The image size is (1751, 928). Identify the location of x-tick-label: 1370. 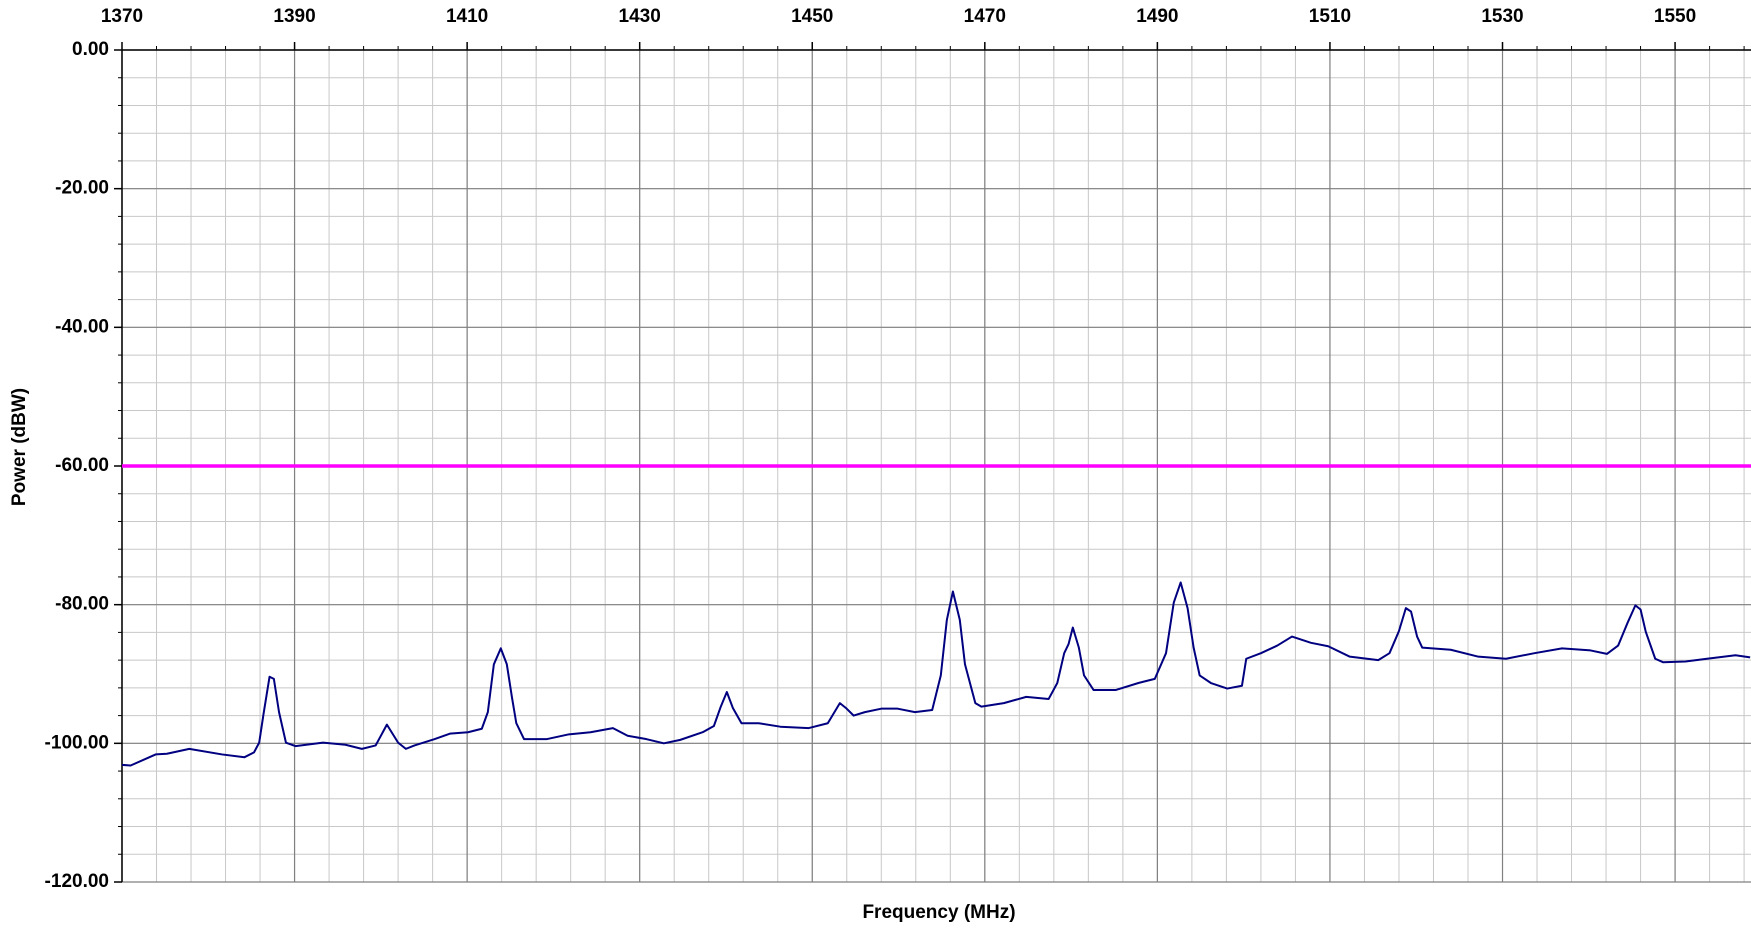
(122, 16).